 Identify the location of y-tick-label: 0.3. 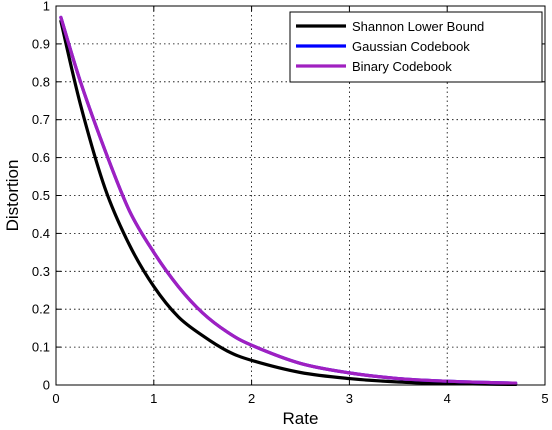
(41, 271).